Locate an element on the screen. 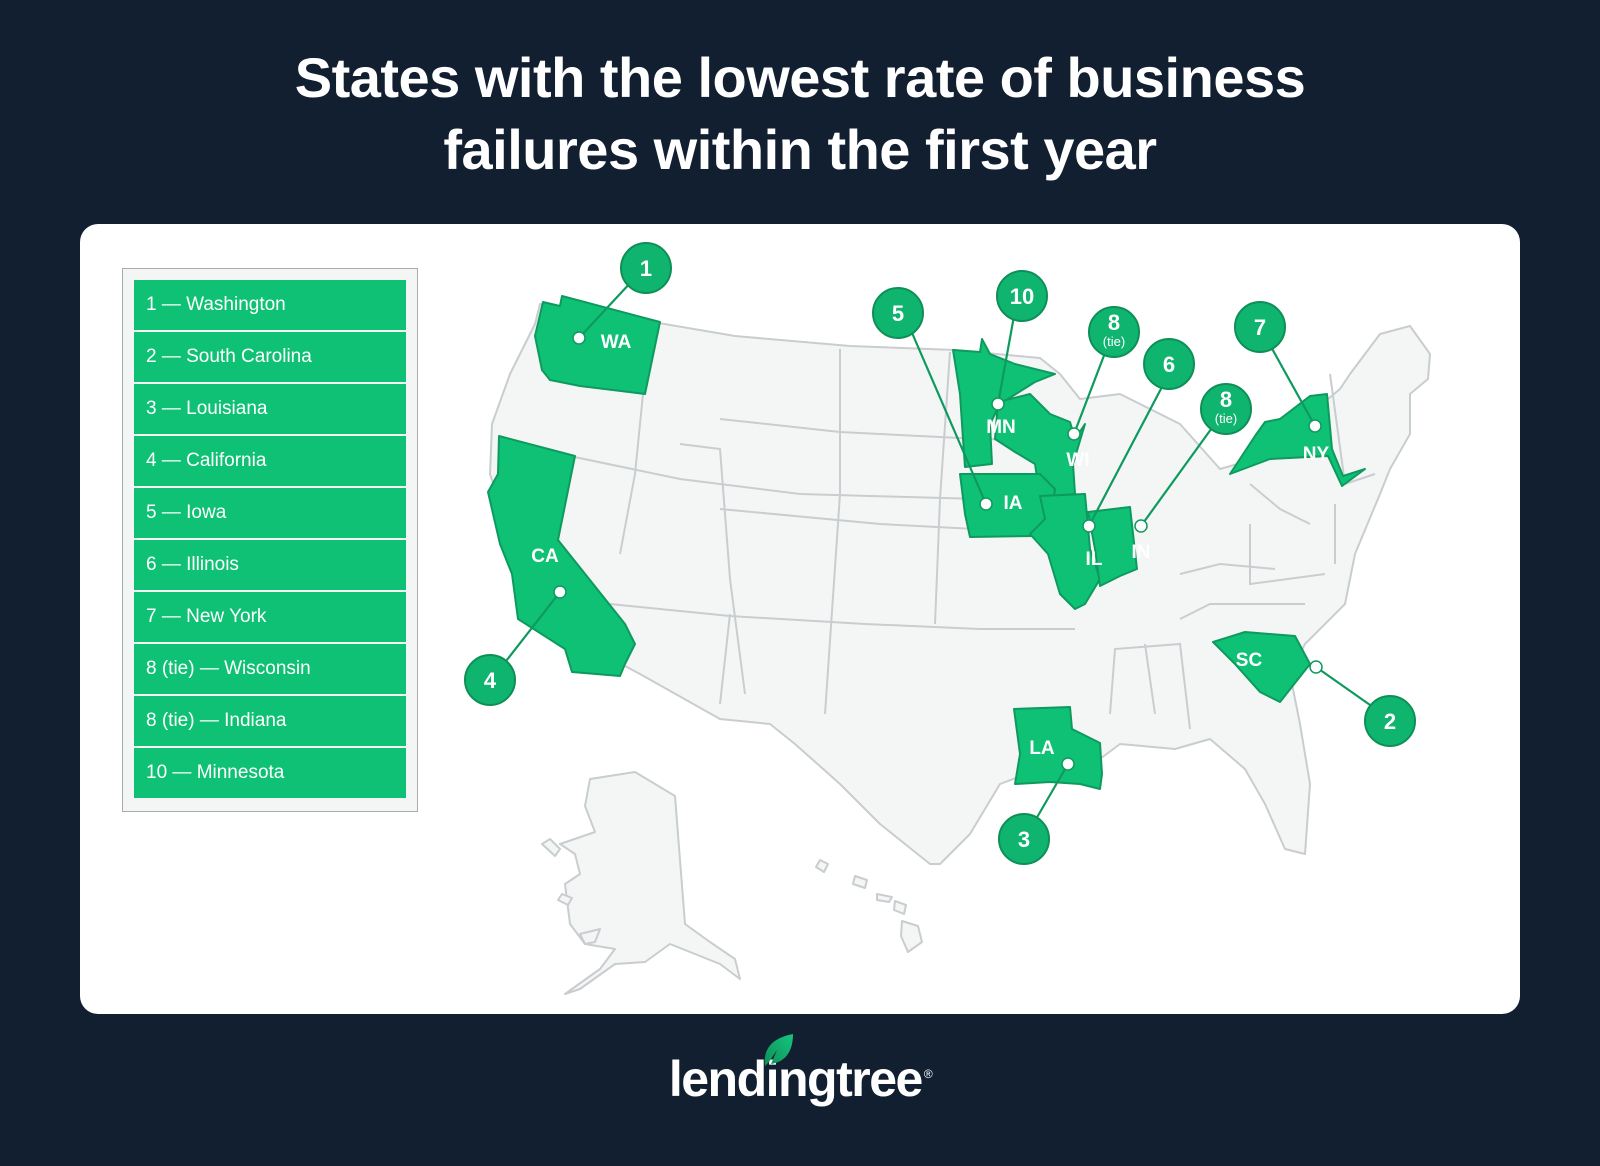 The image size is (1600, 1166). tie-note-wi: (tie) is located at coordinates (1114, 341).